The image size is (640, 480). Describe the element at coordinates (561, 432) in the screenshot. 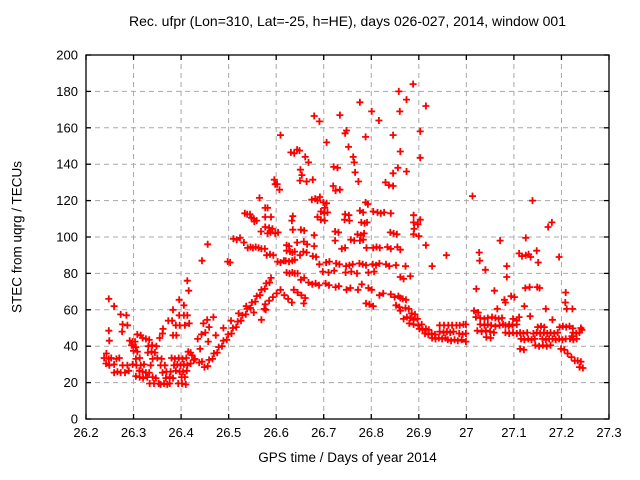

I see `x-tick-label: 27.2` at that location.